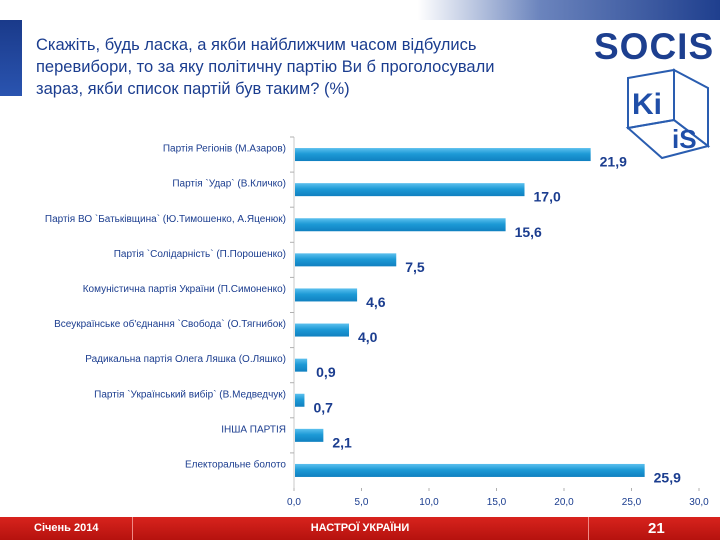  Describe the element at coordinates (613, 162) in the screenshot. I see `data-label: 21,9` at that location.